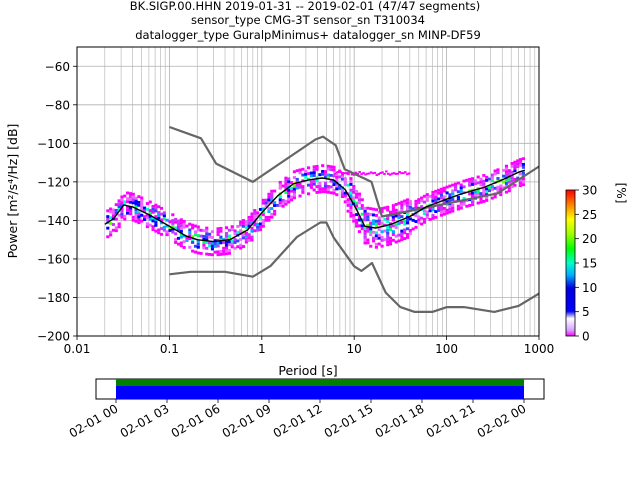  Describe the element at coordinates (53, 259) in the screenshot. I see `y-tick-label: −160` at that location.